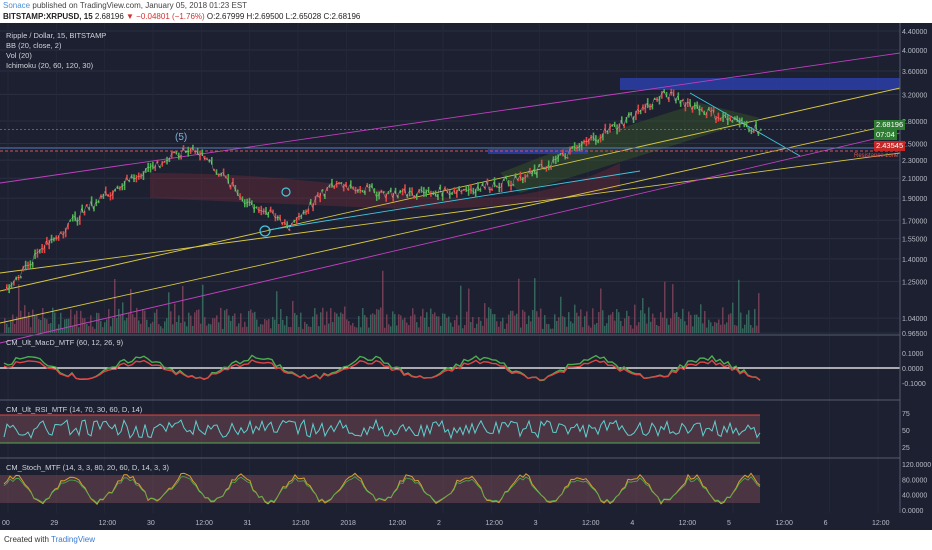  What do you see at coordinates (108, 523) in the screenshot?
I see `time-tick-label: 12:00` at bounding box center [108, 523].